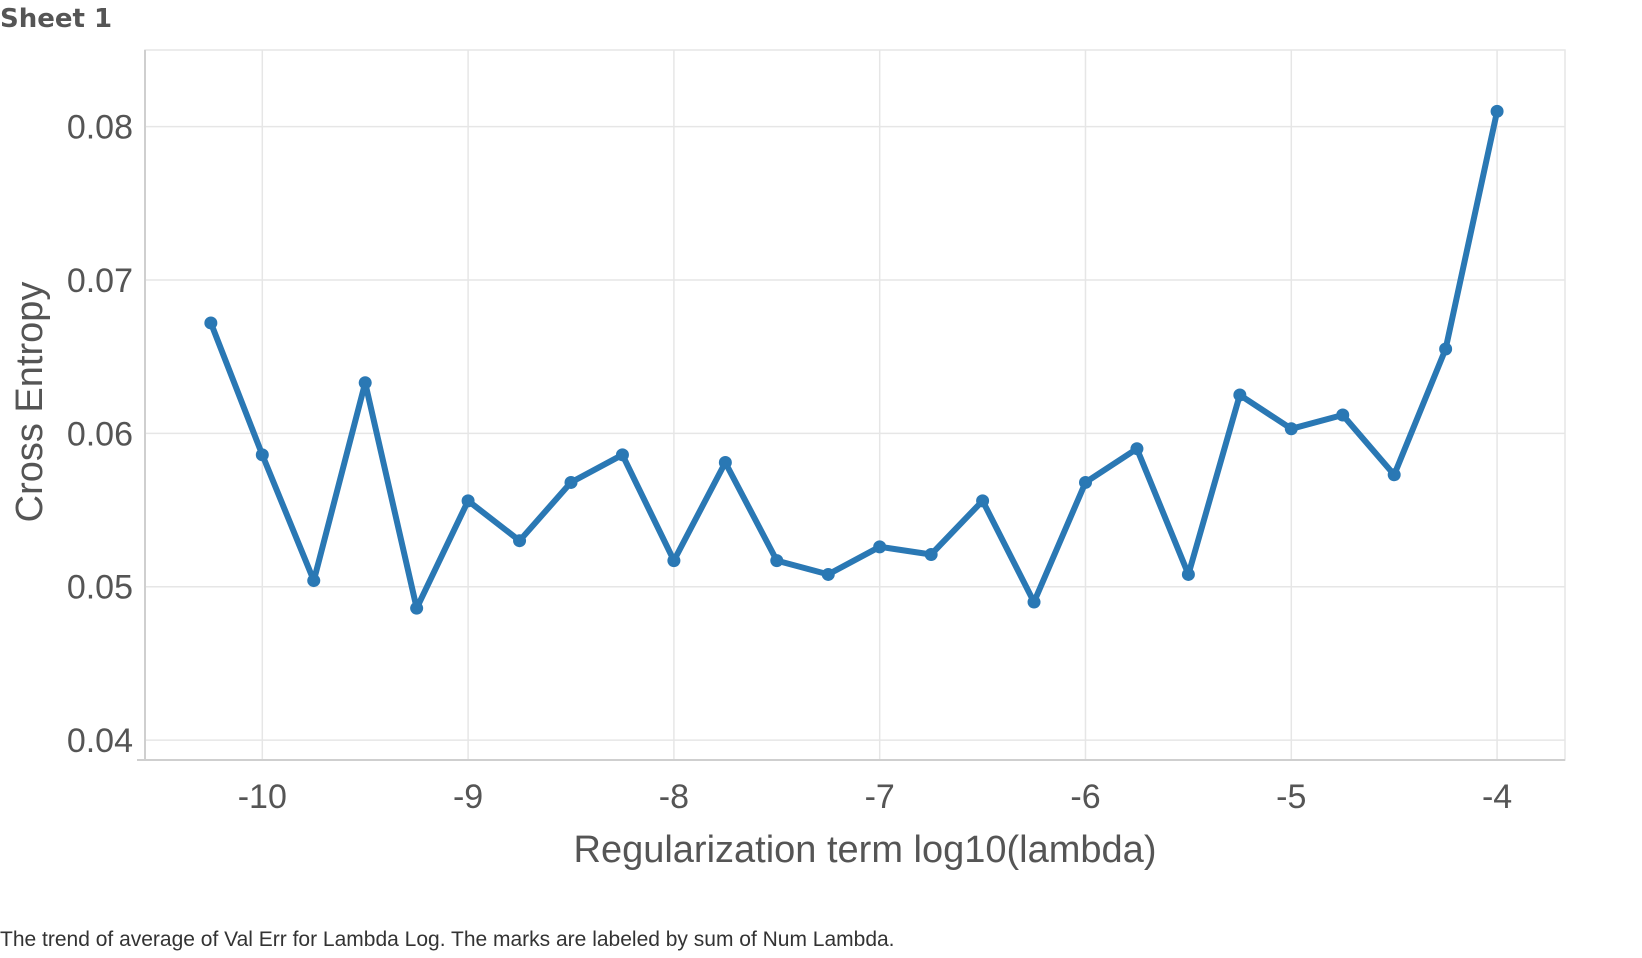 This screenshot has width=1642, height=958. Describe the element at coordinates (56, 19) in the screenshot. I see `sheet-title: Sheet 1` at that location.